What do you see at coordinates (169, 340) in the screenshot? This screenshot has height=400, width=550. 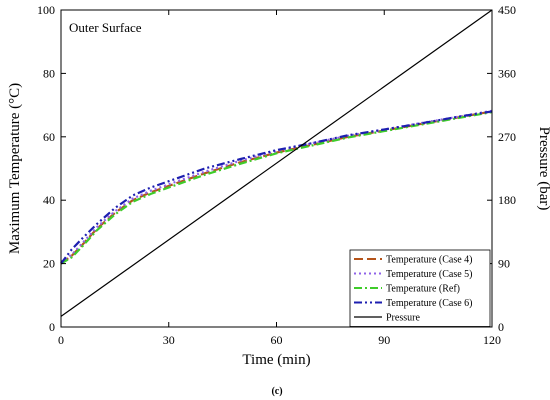 I see `x-tick-label: 30` at bounding box center [169, 340].